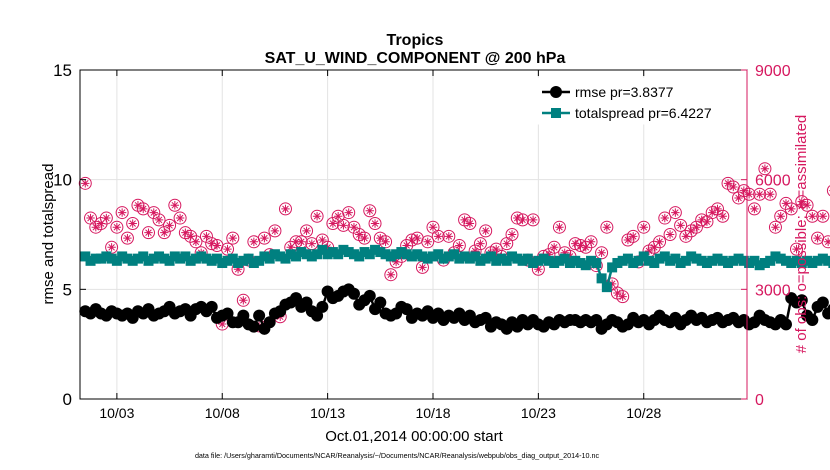  I want to click on y-right-tick-label: 0, so click(759, 400).